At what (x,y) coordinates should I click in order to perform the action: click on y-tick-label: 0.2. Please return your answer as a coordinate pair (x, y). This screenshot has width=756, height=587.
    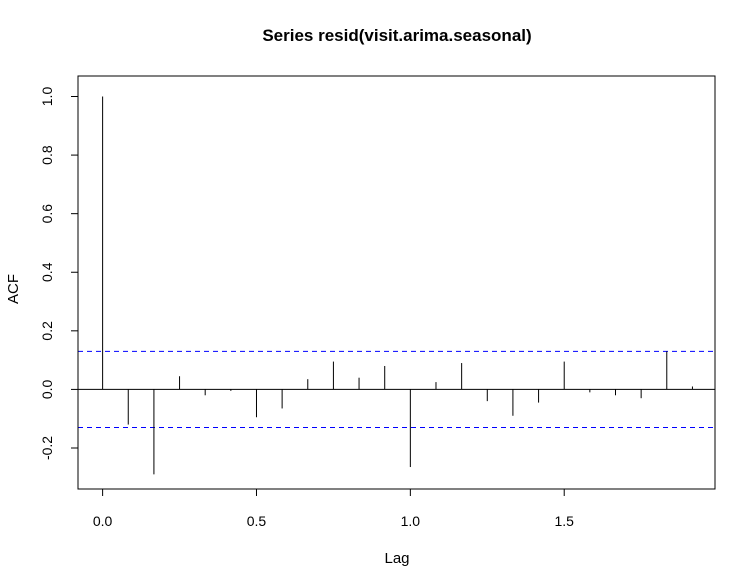
    Looking at the image, I should click on (47, 331).